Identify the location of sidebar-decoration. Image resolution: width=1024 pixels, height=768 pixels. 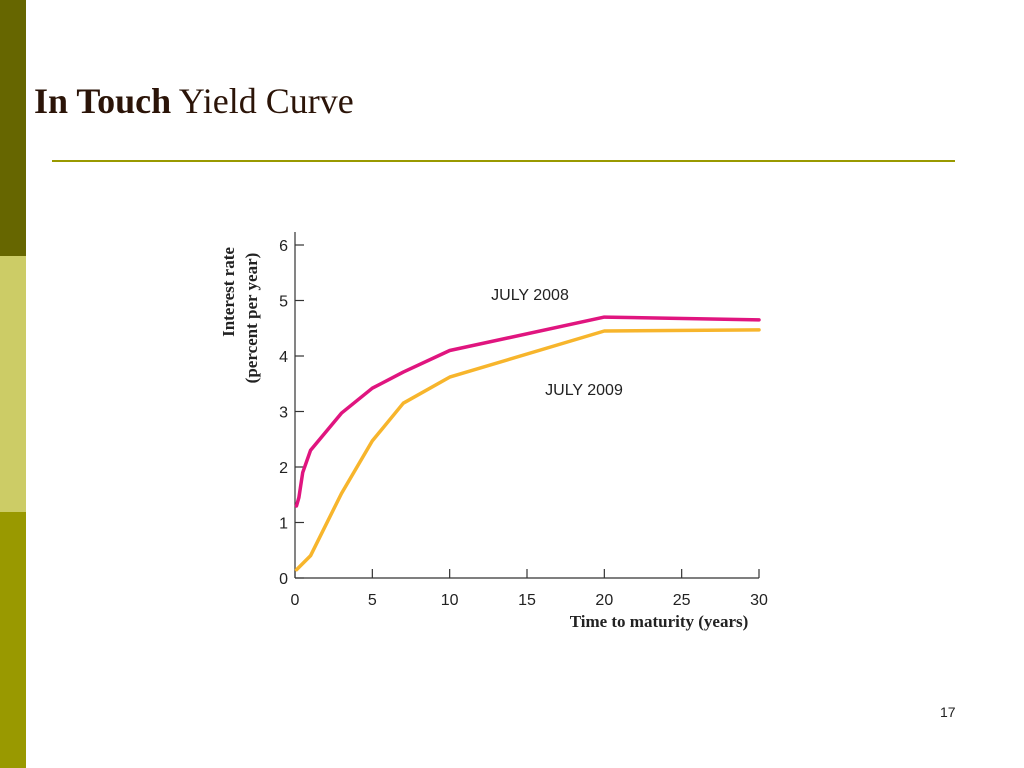
(13, 384).